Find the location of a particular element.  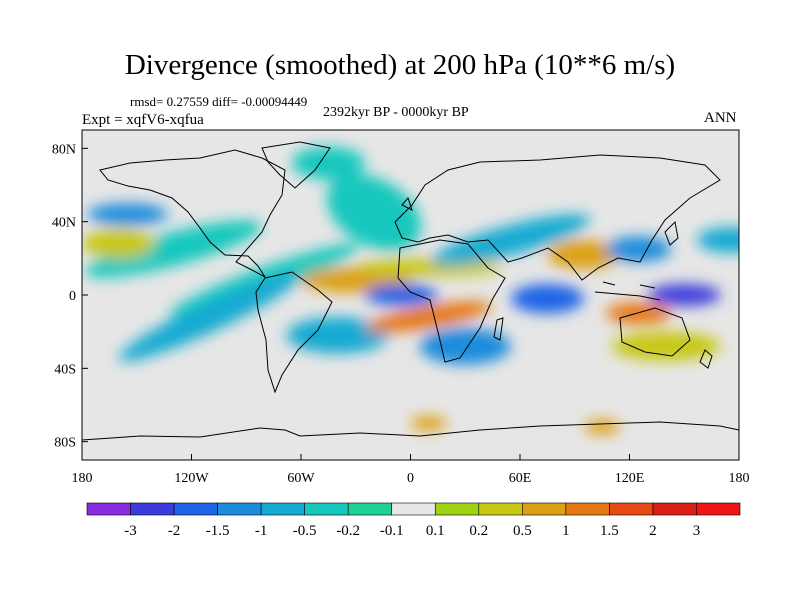

experiment-label: Expt = xqfV6-xqfua is located at coordinates (143, 120).